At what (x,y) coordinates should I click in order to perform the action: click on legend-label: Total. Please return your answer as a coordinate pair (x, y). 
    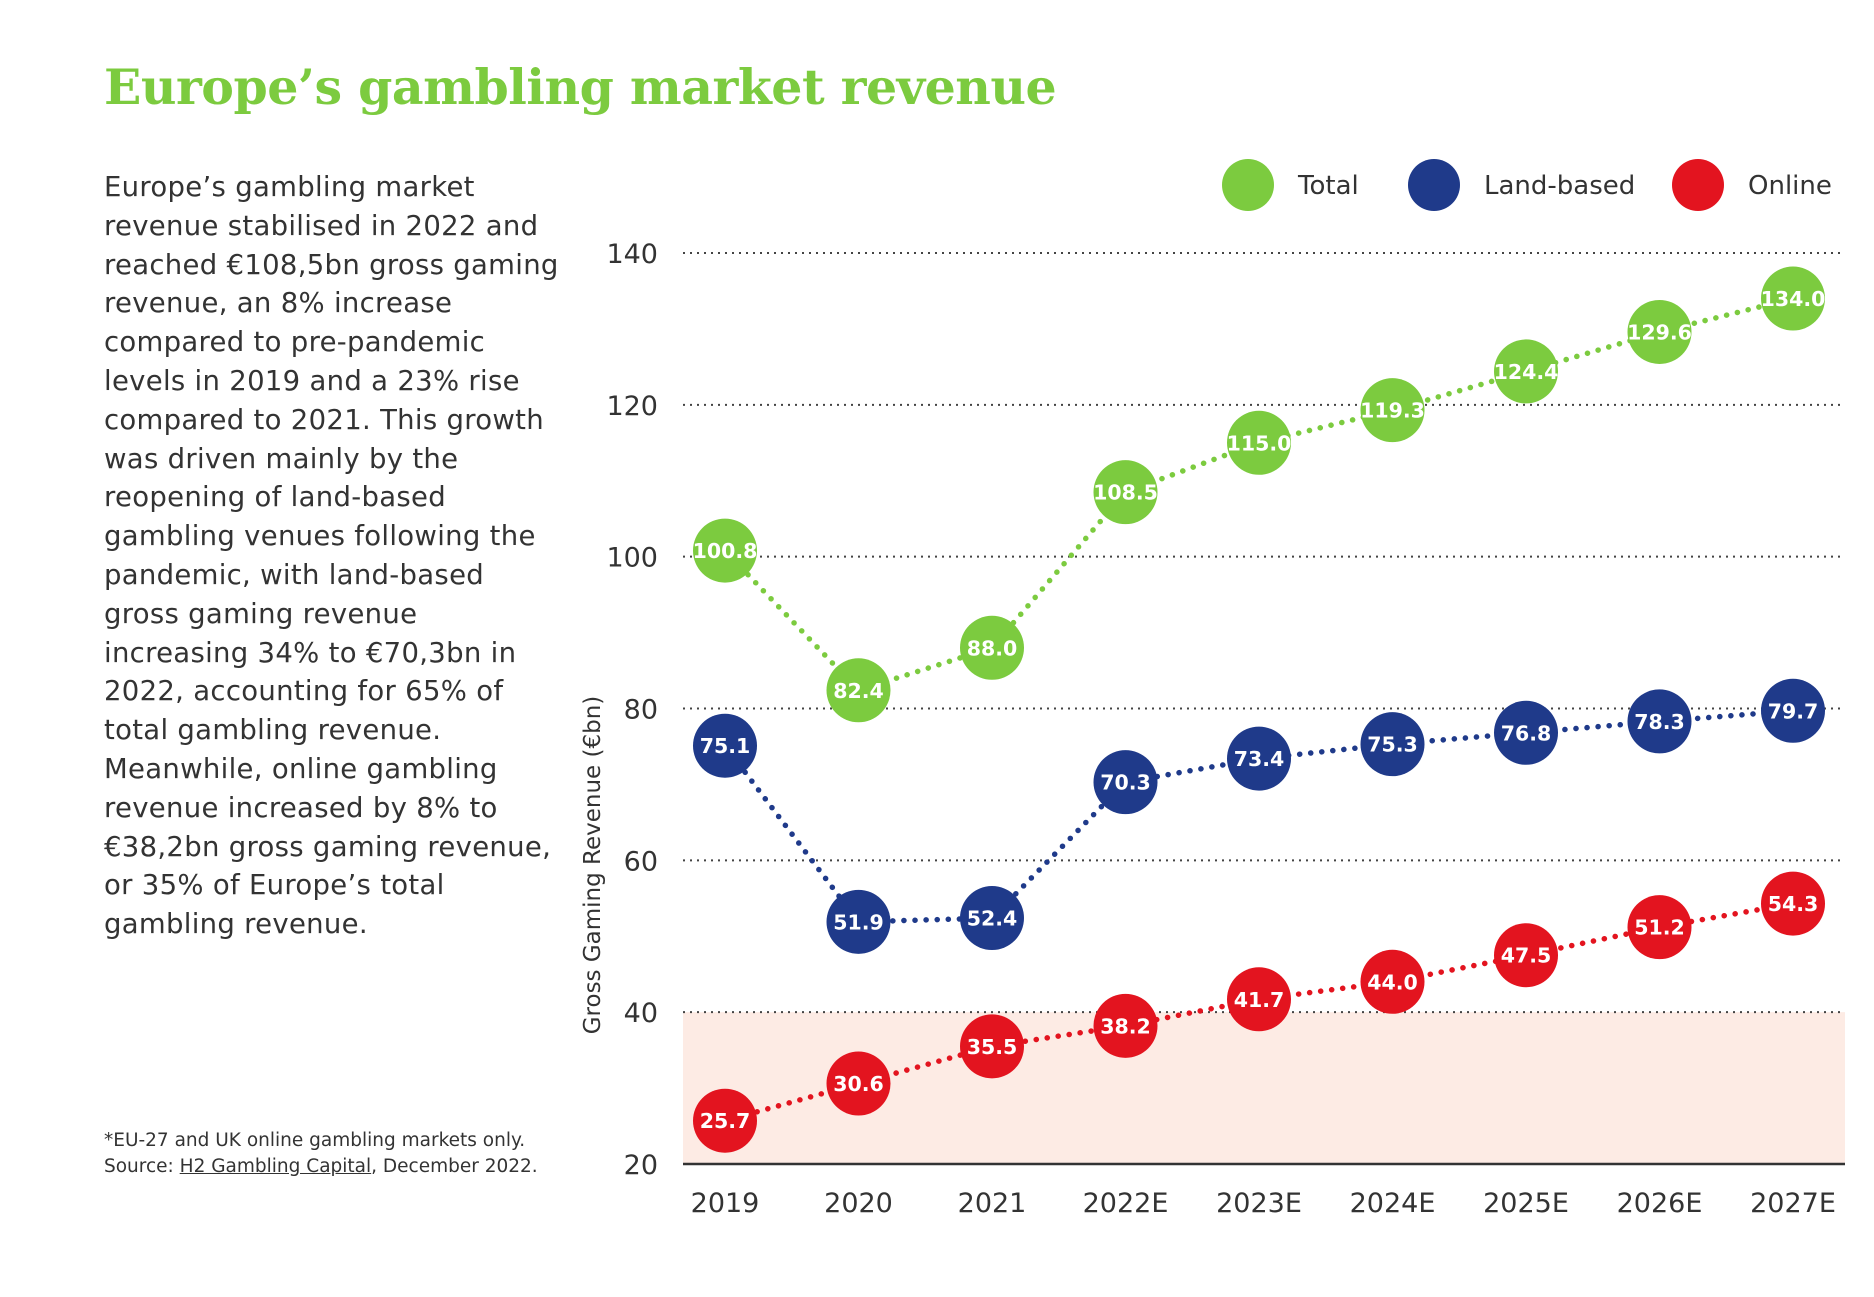
    Looking at the image, I should click on (1328, 186).